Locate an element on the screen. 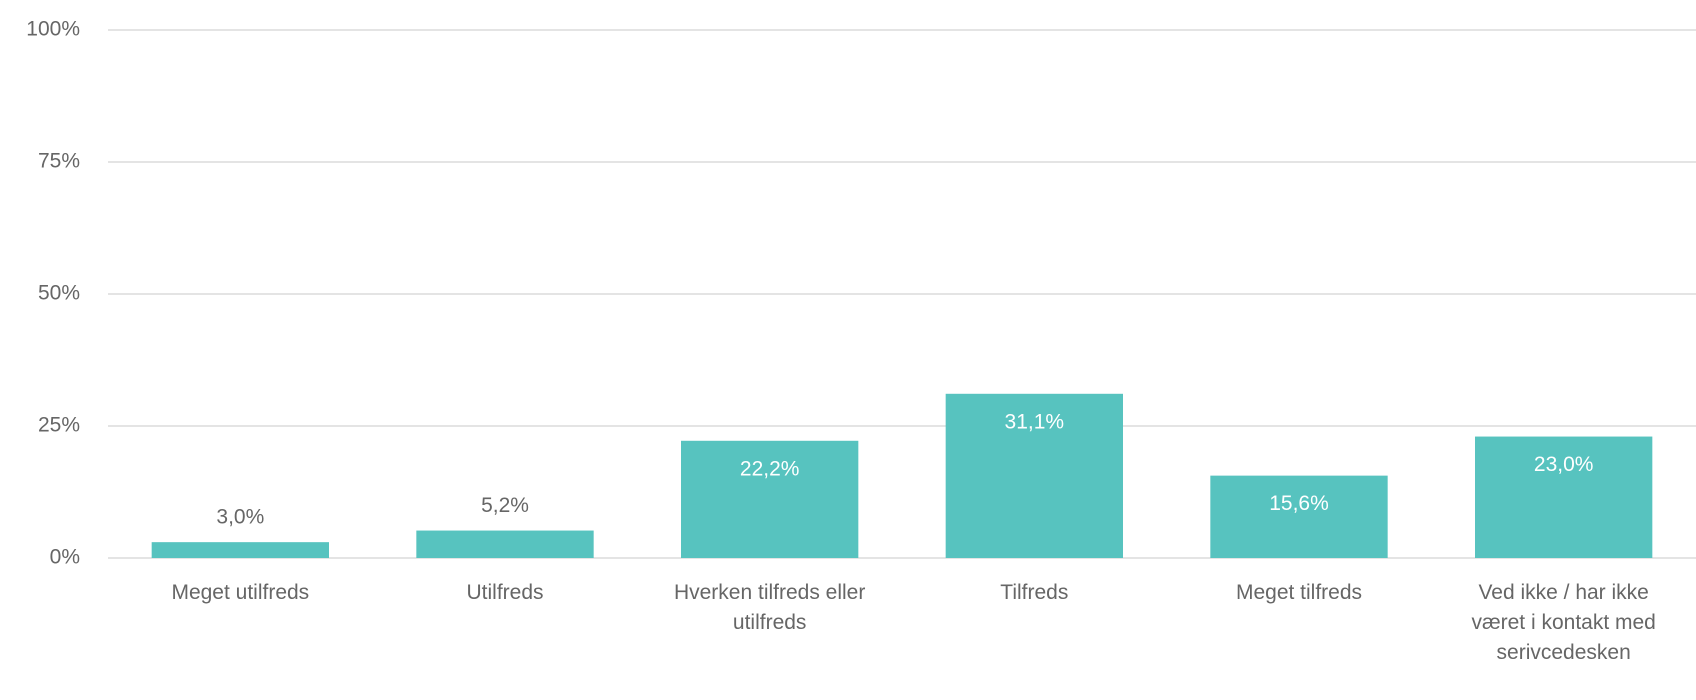 The image size is (1696, 700). value-label: 31,1% is located at coordinates (1035, 421).